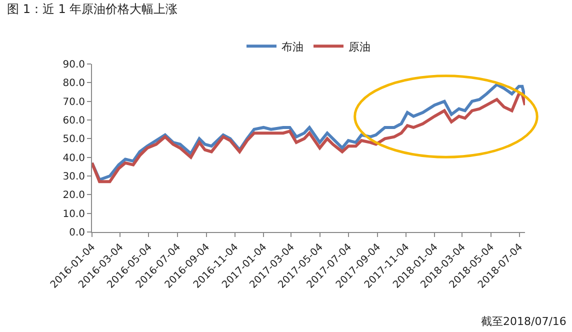 The width and height of the screenshot is (572, 332). I want to click on legend-label: 原油, so click(359, 47).